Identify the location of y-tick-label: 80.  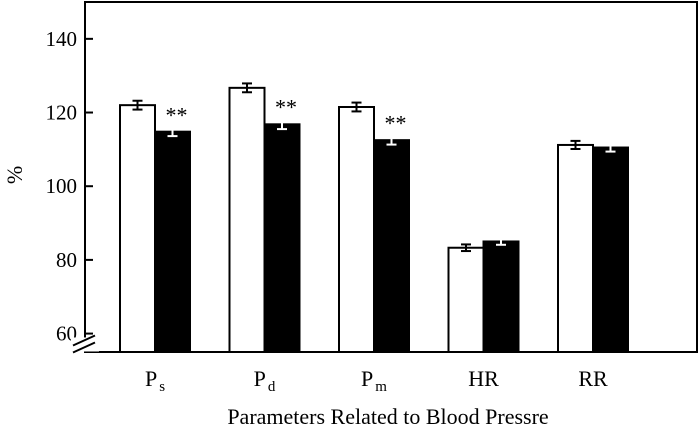
(66, 260).